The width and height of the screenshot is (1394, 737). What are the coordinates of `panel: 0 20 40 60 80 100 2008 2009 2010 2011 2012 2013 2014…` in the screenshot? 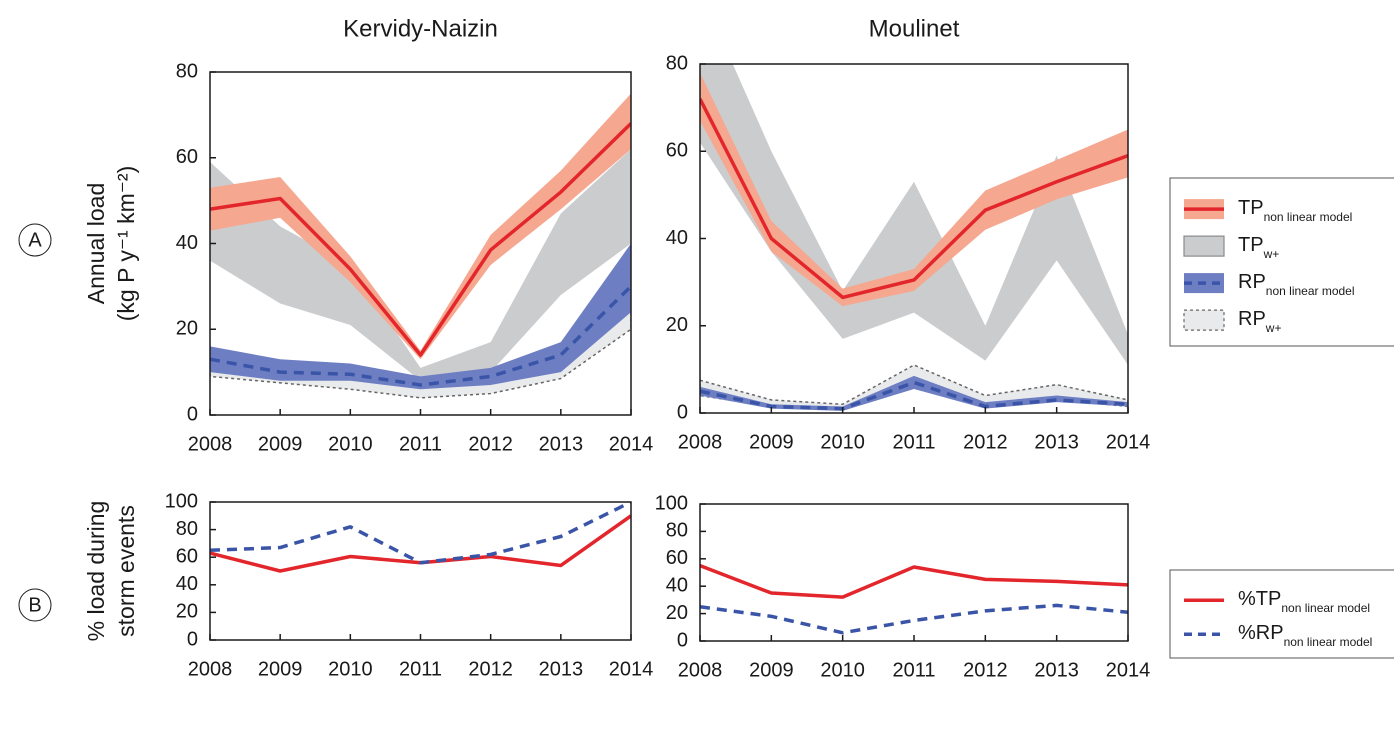 It's located at (1024, 586).